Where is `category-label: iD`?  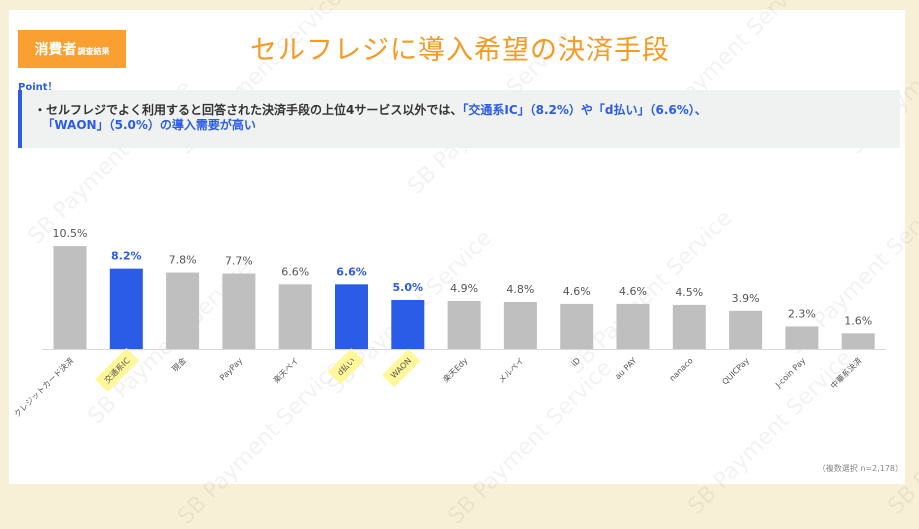
category-label: iD is located at coordinates (576, 362).